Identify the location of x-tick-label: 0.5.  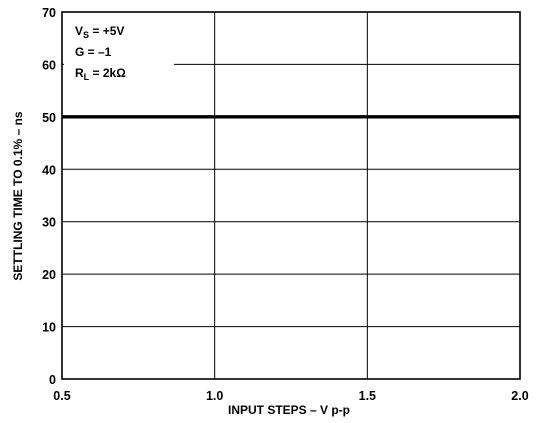
(61, 396).